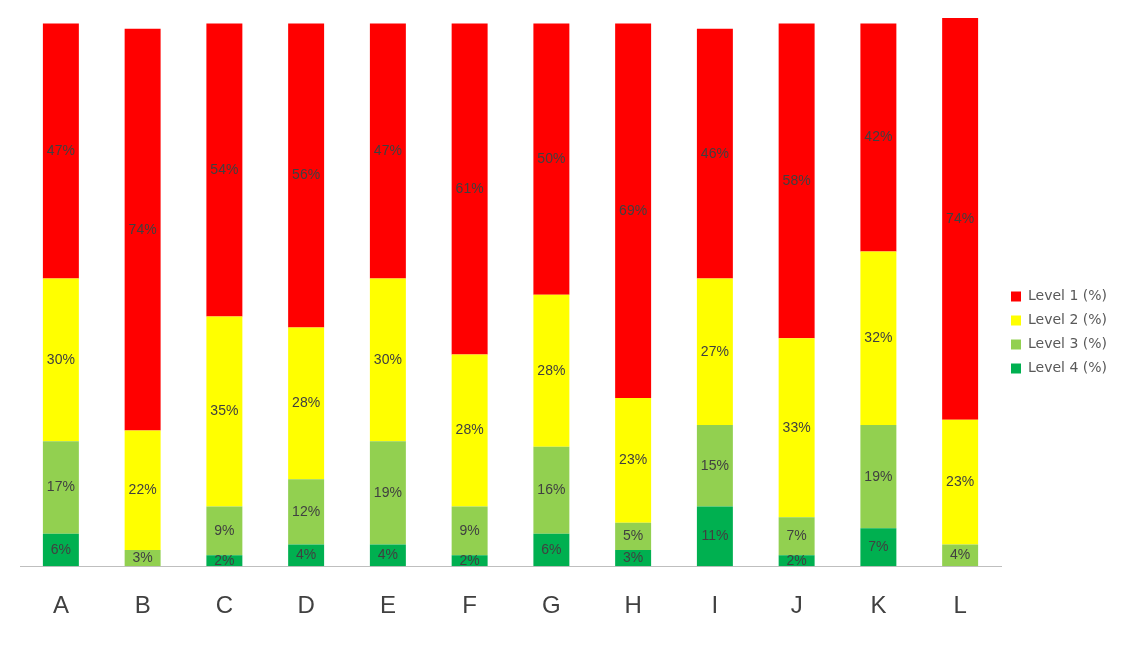 This screenshot has height=655, width=1127. I want to click on data-label: 42%, so click(878, 136).